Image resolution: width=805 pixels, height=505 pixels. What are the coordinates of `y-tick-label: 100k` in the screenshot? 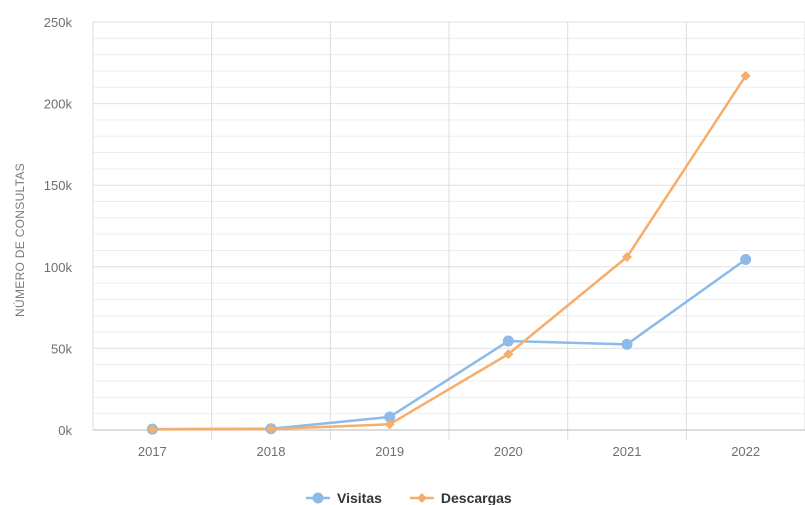 It's located at (58, 267).